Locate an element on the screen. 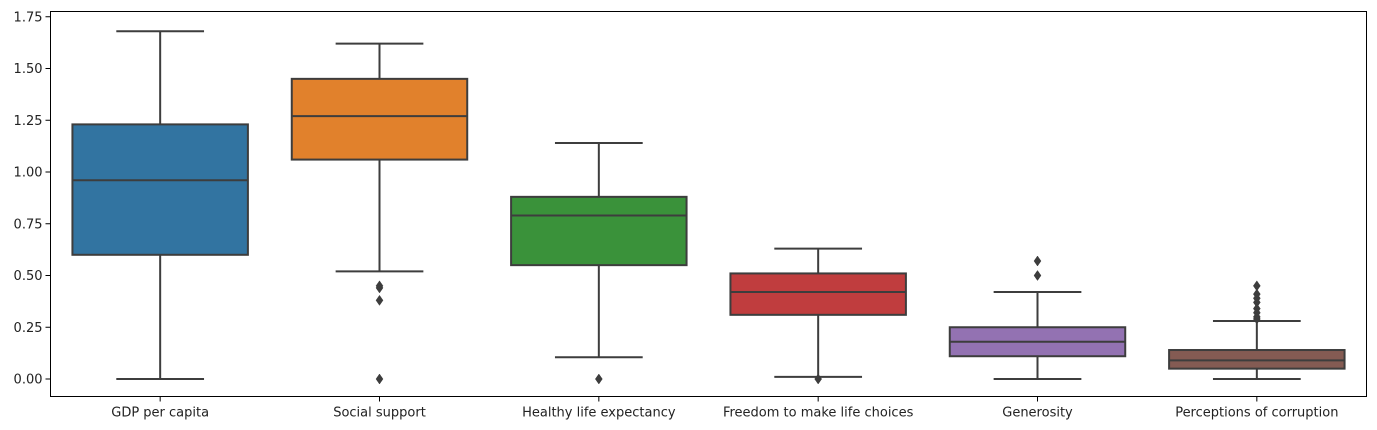  y-tick-label: 1.75 is located at coordinates (28, 17).